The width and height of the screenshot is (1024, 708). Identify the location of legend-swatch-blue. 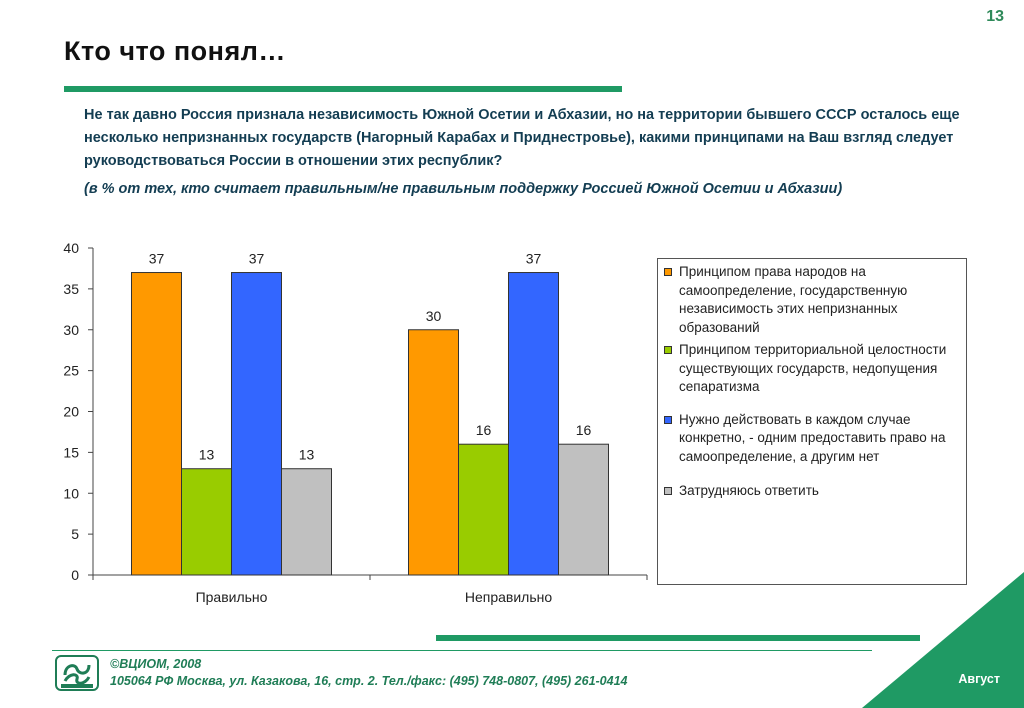
(668, 419).